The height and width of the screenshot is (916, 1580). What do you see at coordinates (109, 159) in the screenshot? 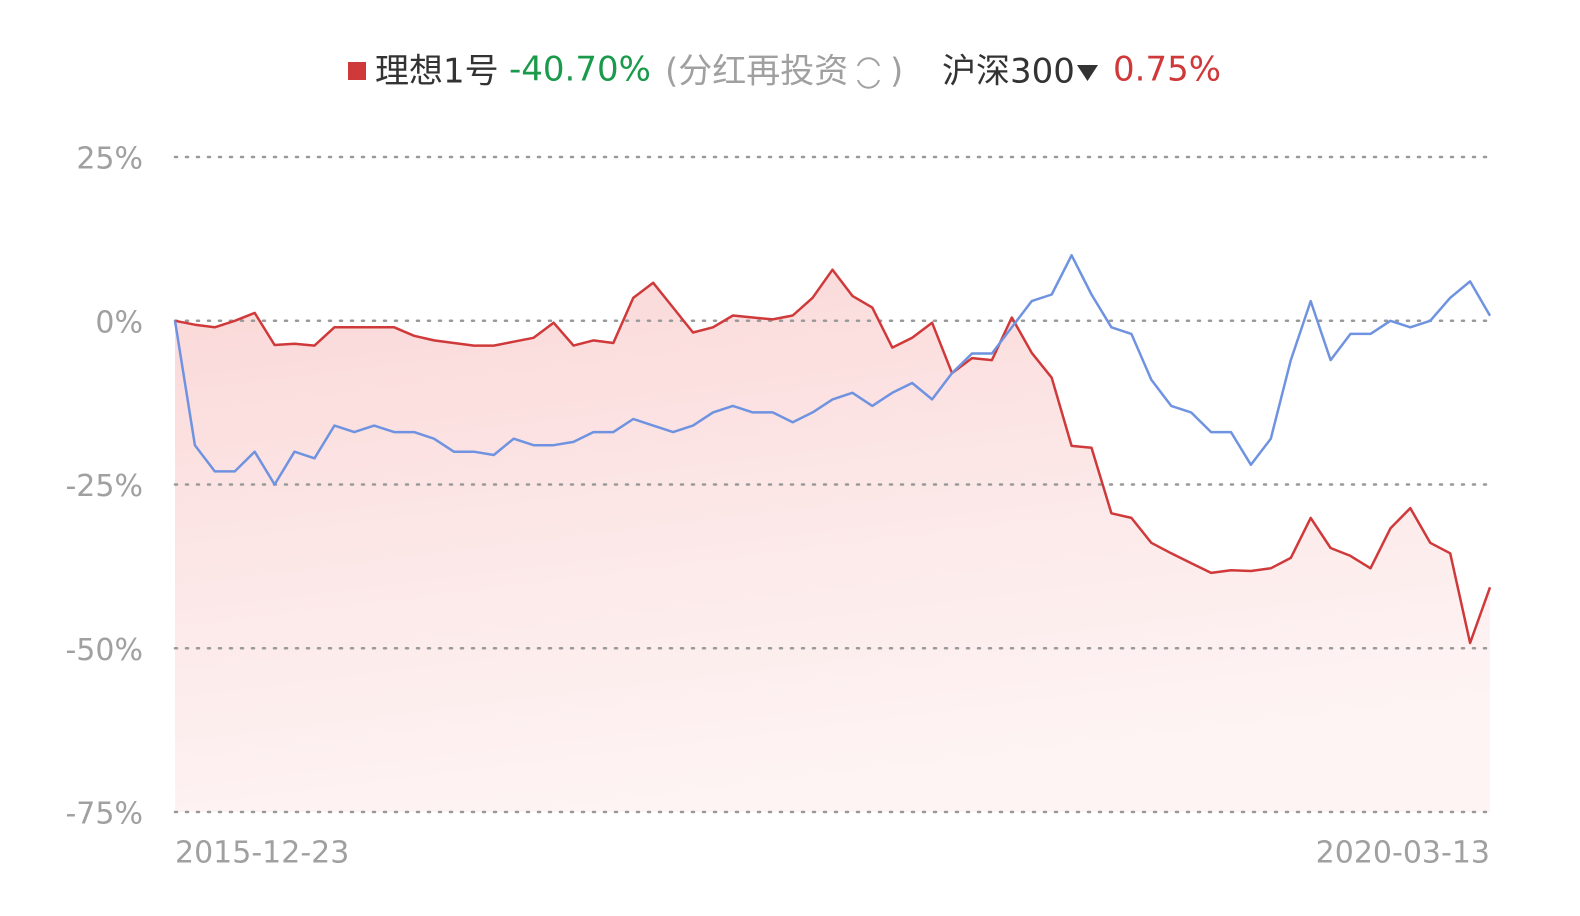
I see `y-tick-label: 25%` at bounding box center [109, 159].